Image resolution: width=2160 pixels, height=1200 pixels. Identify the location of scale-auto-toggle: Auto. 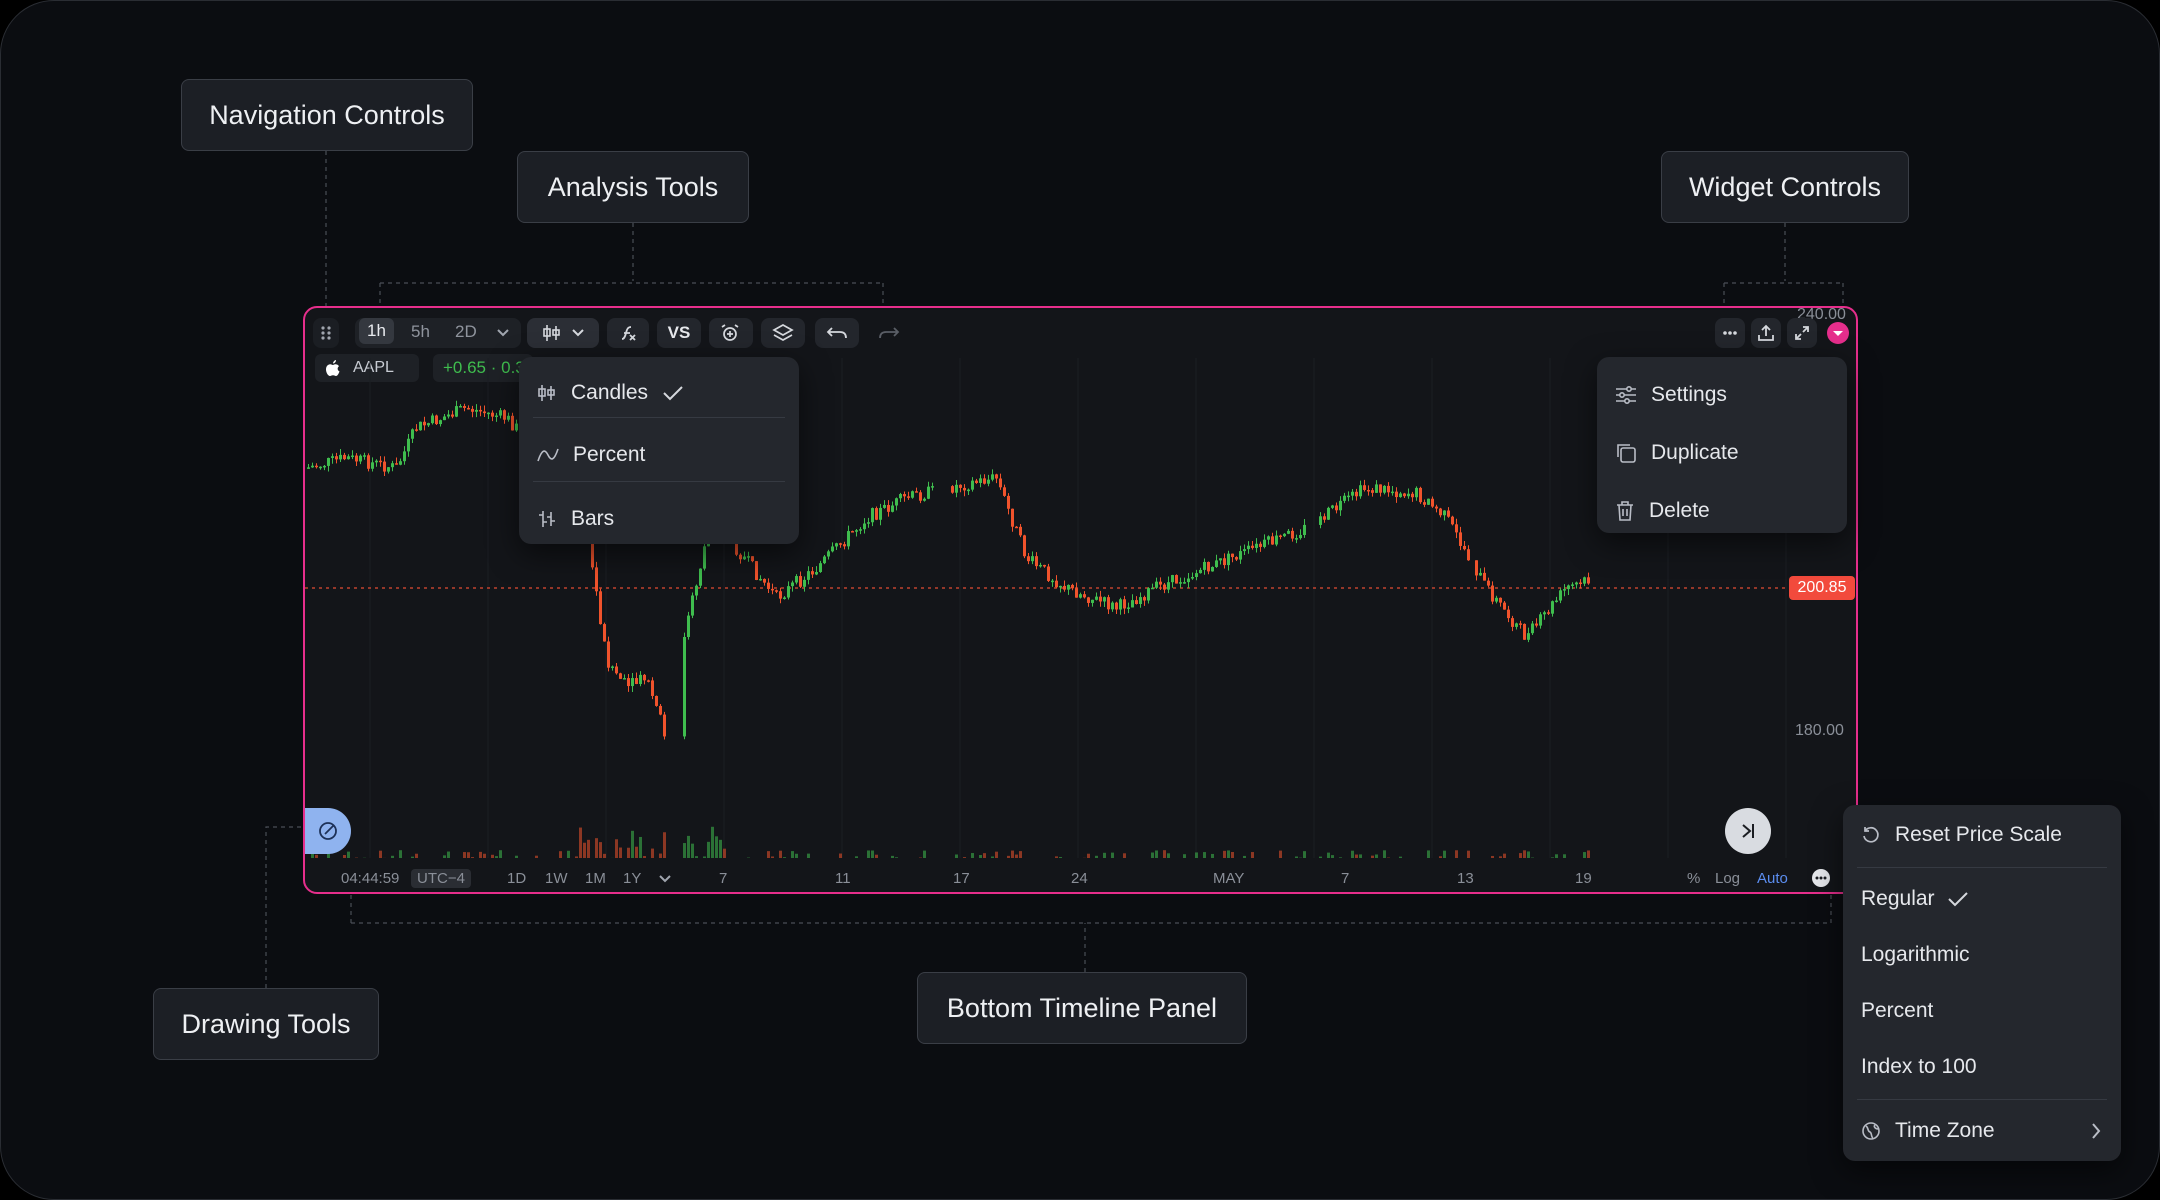
(1772, 878).